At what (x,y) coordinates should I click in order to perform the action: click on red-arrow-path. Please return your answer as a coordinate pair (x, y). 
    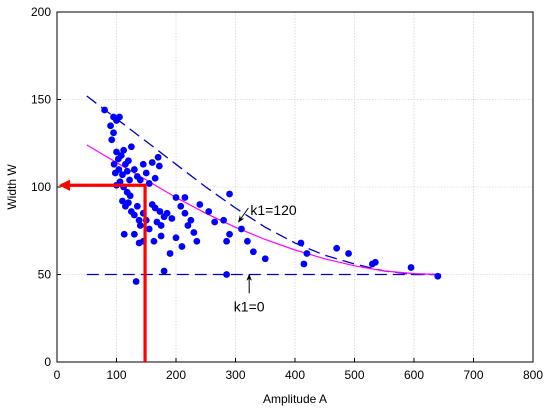
    Looking at the image, I should click on (102, 270).